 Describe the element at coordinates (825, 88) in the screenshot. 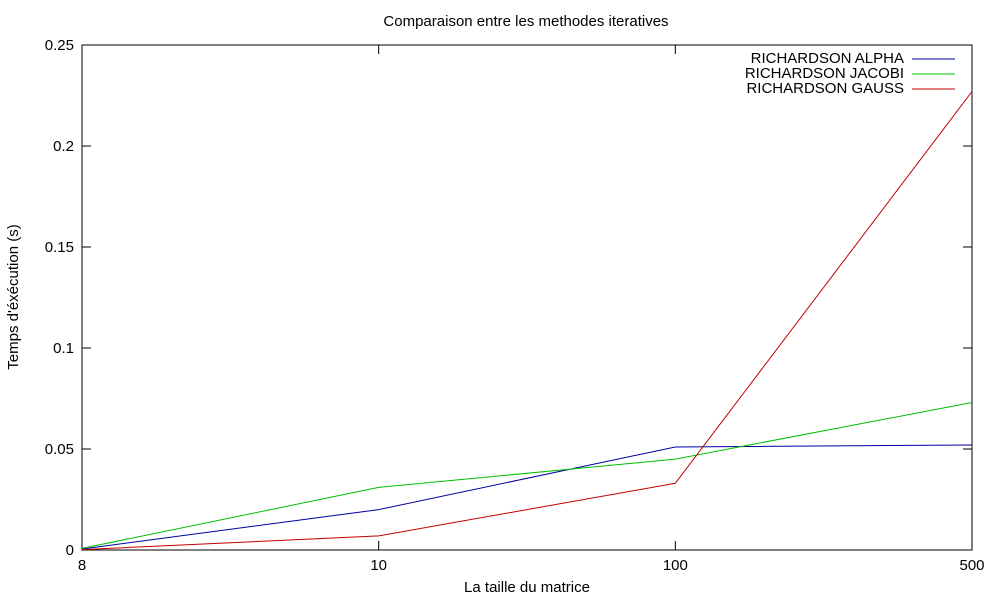

I see `legend-label: RICHARDSON GAUSS` at that location.